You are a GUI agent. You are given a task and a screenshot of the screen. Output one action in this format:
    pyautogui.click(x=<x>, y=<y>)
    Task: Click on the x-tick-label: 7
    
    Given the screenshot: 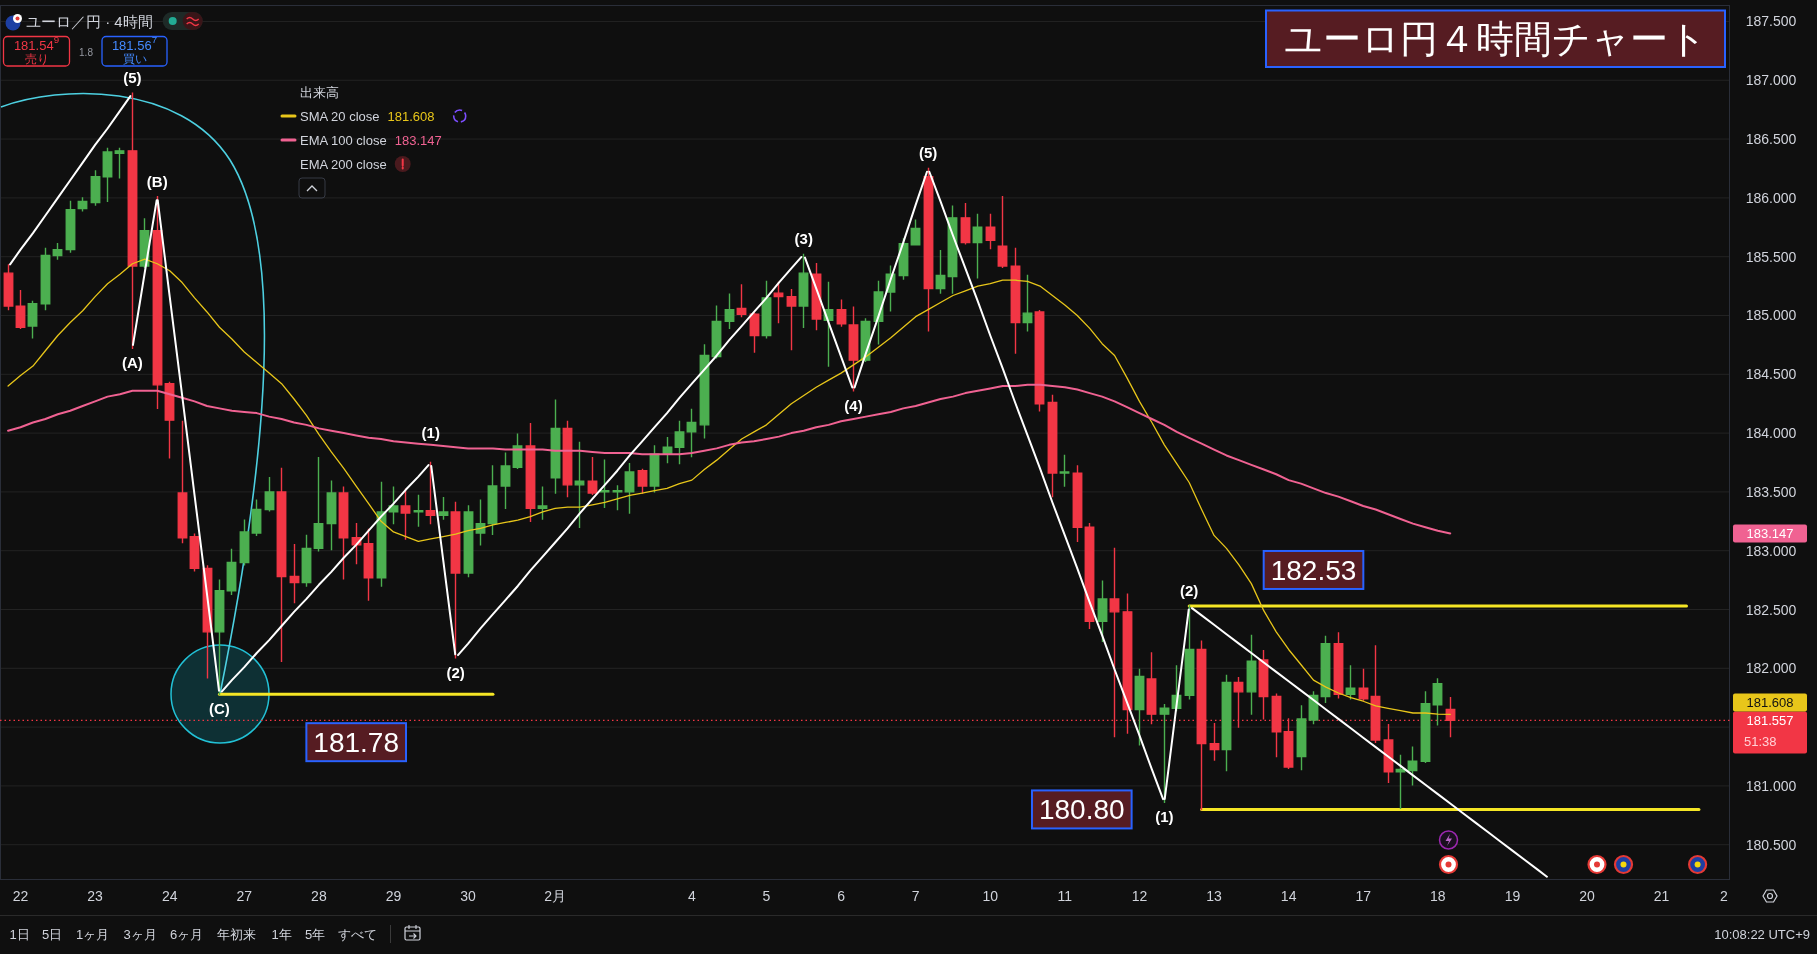 What is the action you would take?
    pyautogui.click(x=915, y=896)
    